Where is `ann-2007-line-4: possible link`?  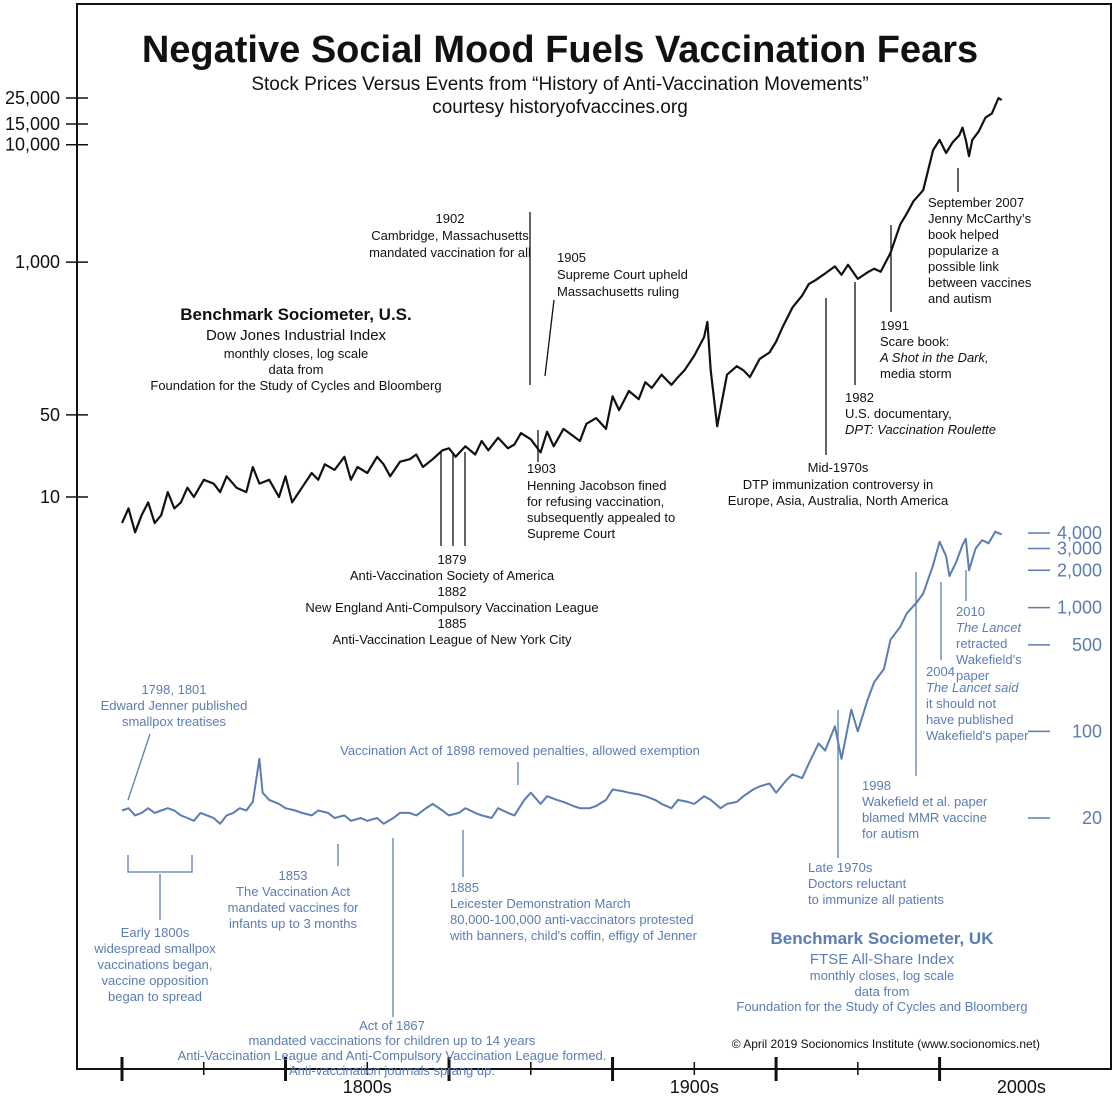 ann-2007-line-4: possible link is located at coordinates (963, 266).